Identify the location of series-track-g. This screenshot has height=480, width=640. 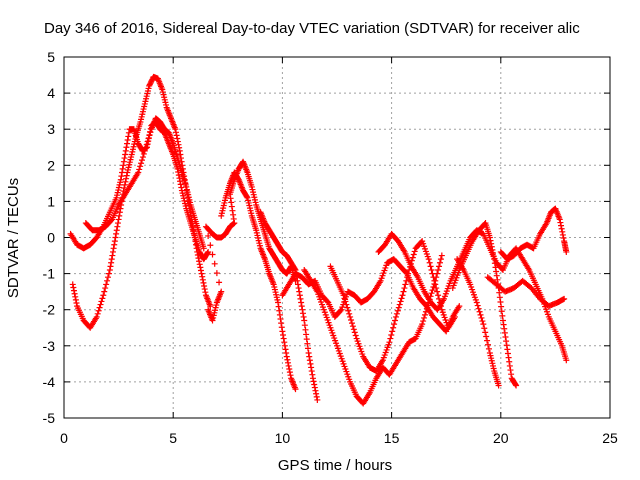
(371, 295).